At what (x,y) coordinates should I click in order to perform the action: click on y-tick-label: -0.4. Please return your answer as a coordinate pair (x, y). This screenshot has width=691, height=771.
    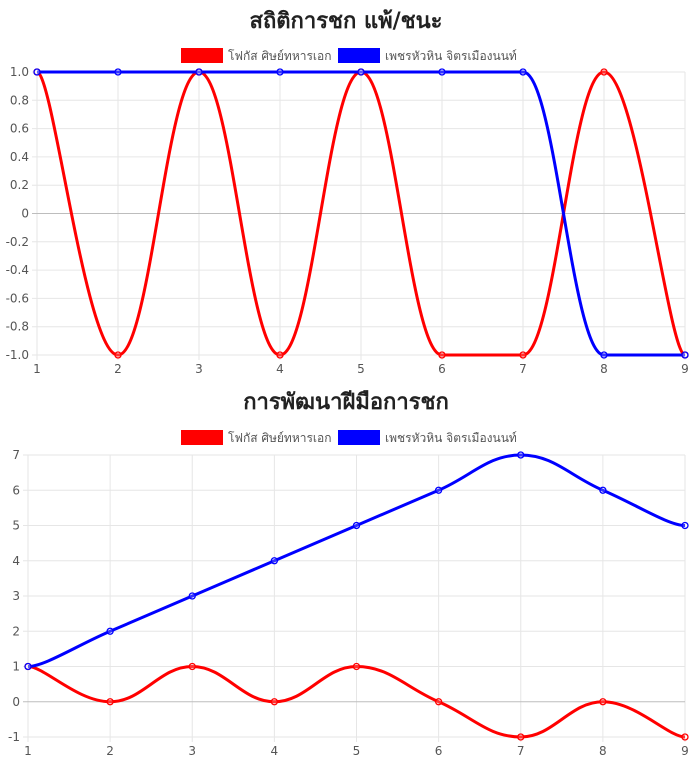
    Looking at the image, I should click on (17, 270).